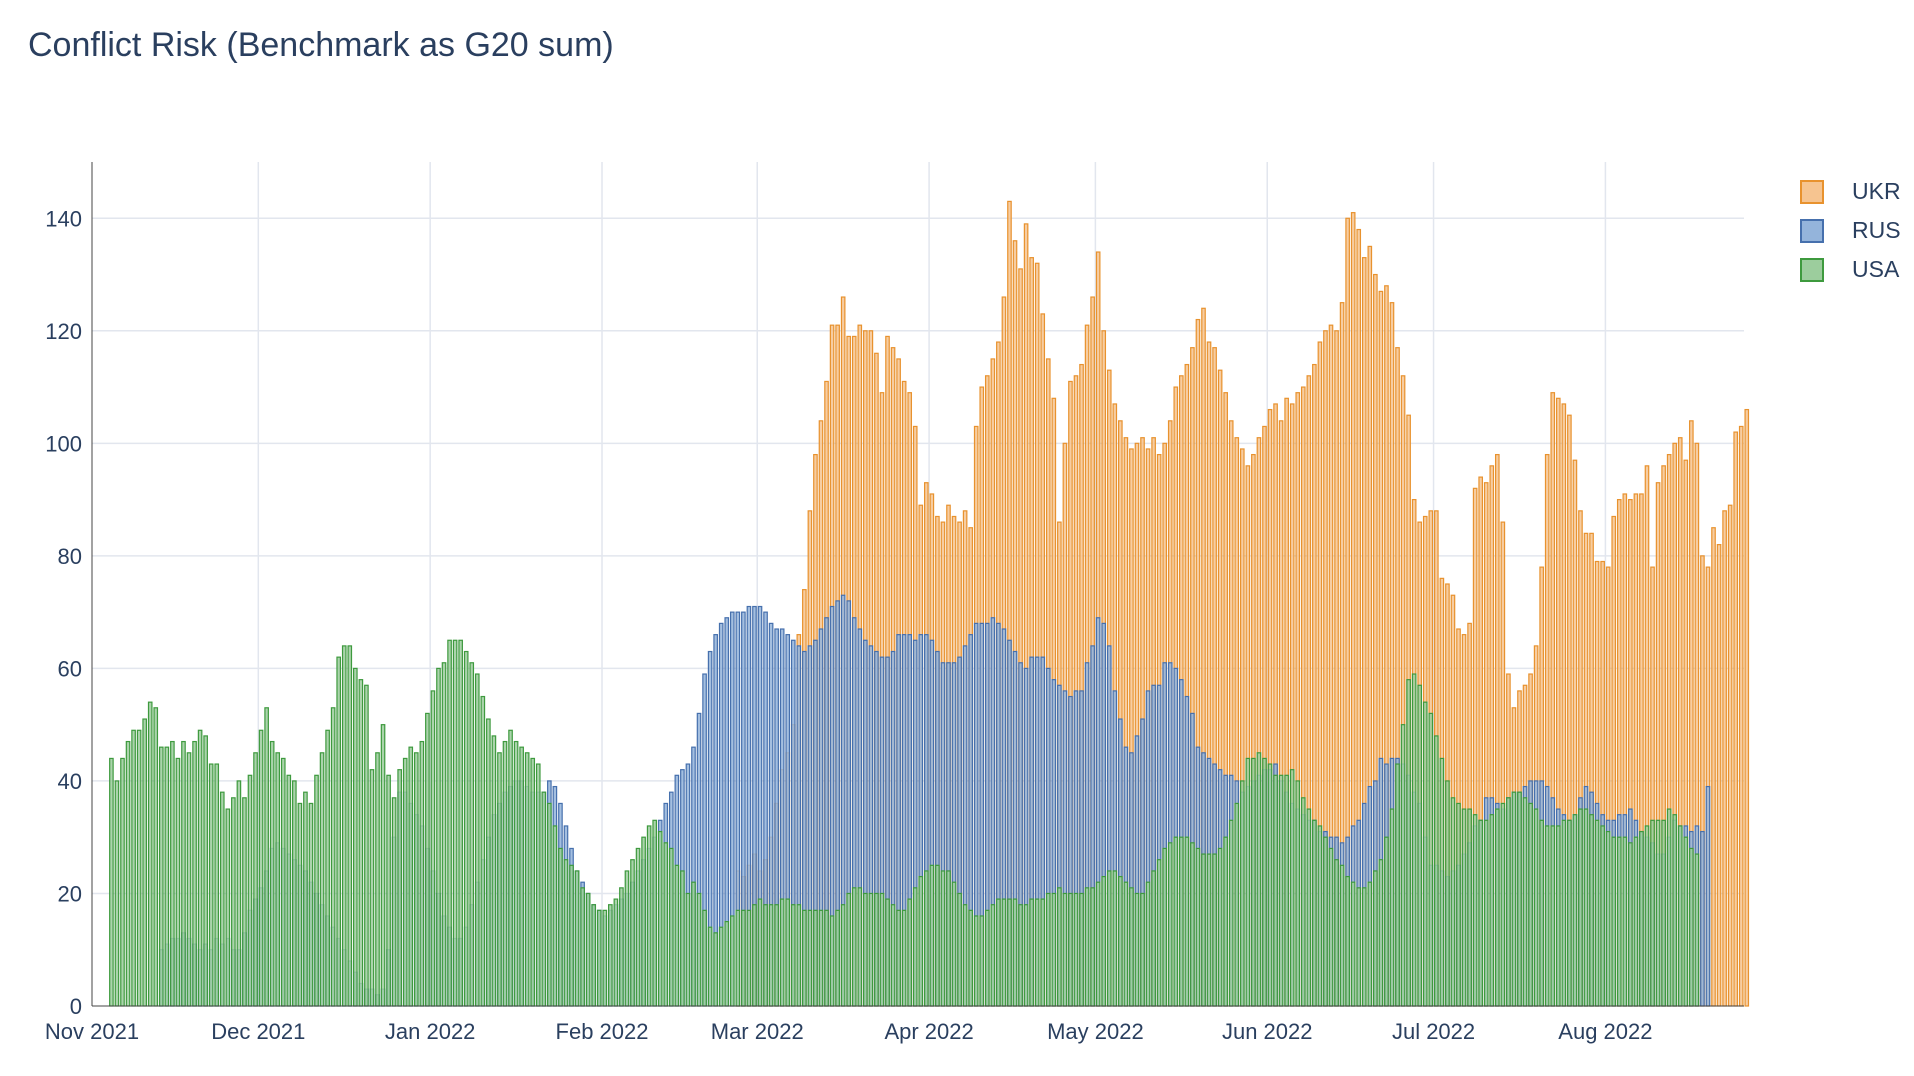 The width and height of the screenshot is (1914, 1076). Describe the element at coordinates (63, 218) in the screenshot. I see `y-tick-label: 140` at that location.